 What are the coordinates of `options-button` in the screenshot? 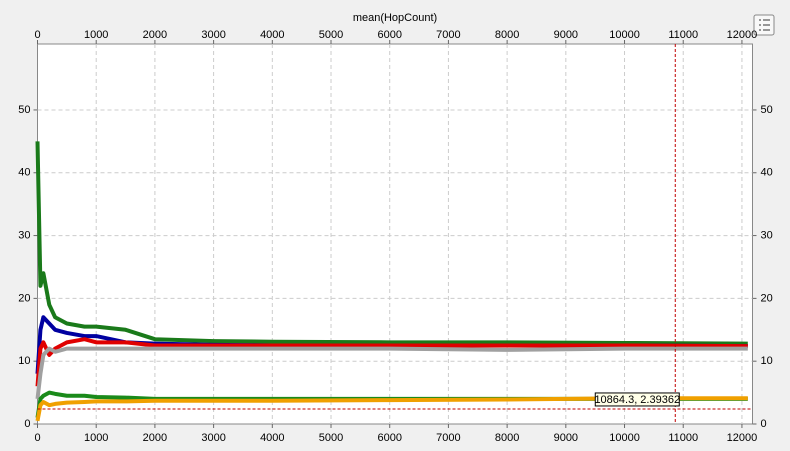 It's located at (764, 25).